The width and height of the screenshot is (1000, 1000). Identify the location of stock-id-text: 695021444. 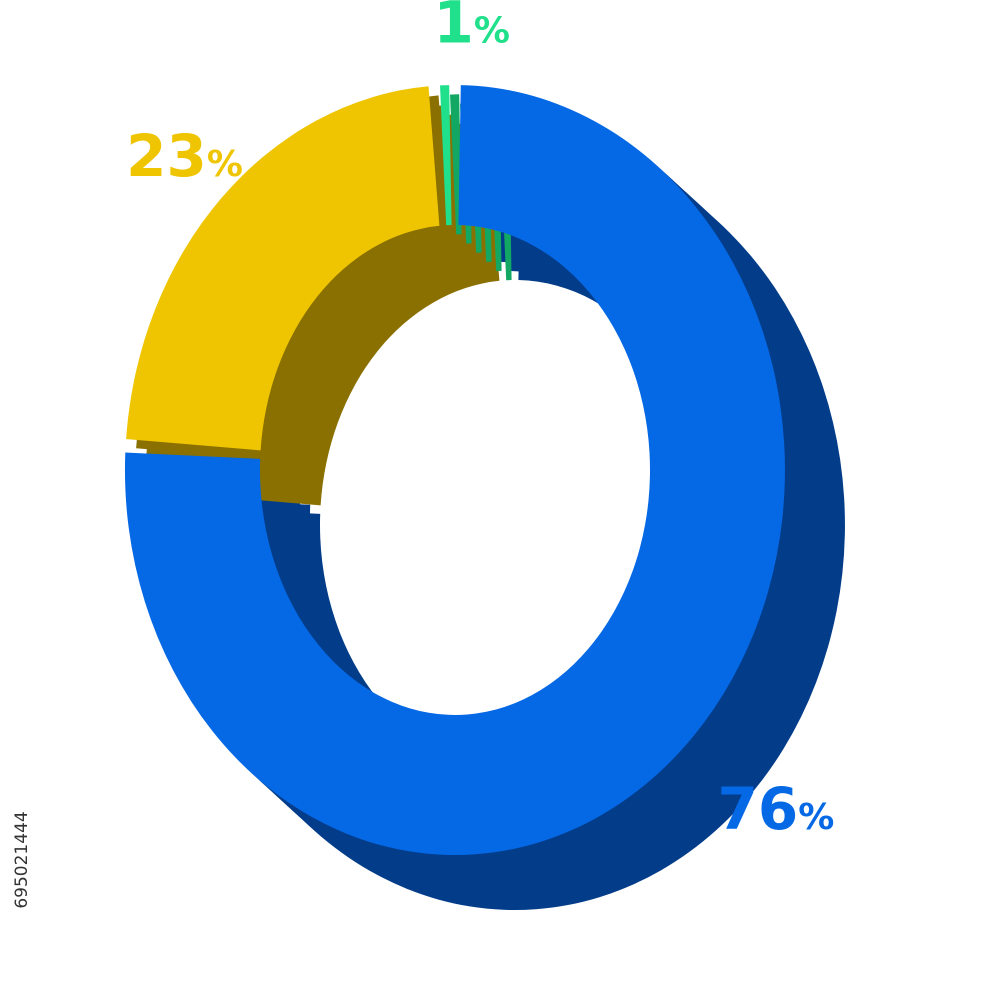
(22, 860).